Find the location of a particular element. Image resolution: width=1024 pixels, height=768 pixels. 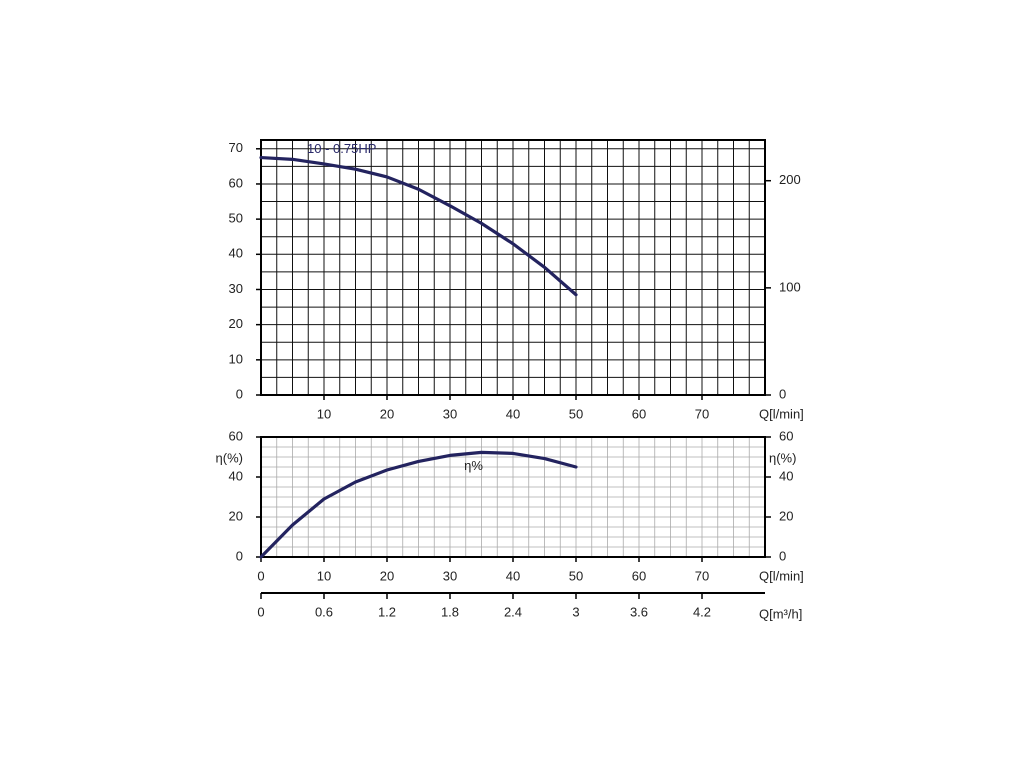

x-tick-label: 0 is located at coordinates (260, 575).